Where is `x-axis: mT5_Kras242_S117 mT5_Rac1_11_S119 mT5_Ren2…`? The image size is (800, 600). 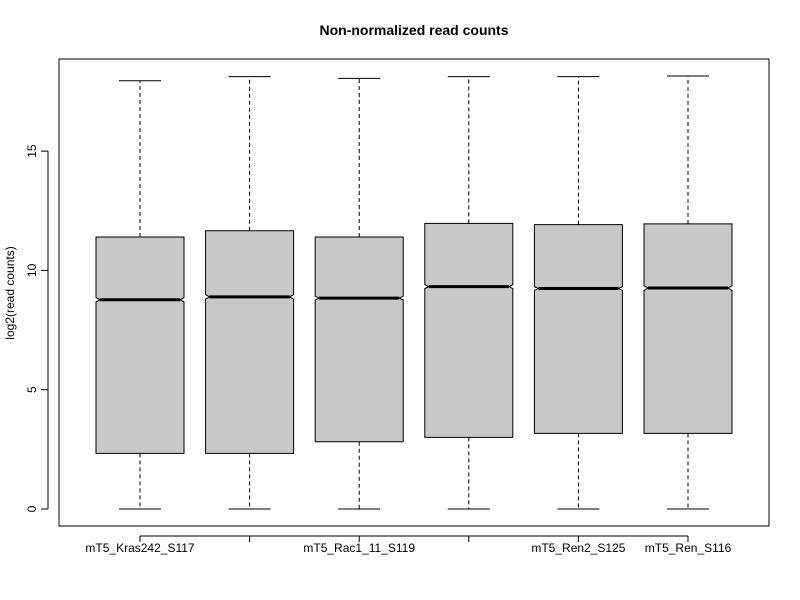 x-axis: mT5_Kras242_S117 mT5_Rac1_11_S119 mT5_Ren2… is located at coordinates (408, 545).